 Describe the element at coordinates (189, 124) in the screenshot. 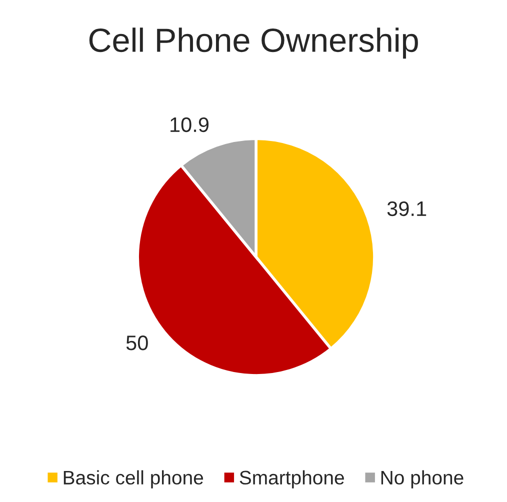

I see `data-label: 10.9` at that location.